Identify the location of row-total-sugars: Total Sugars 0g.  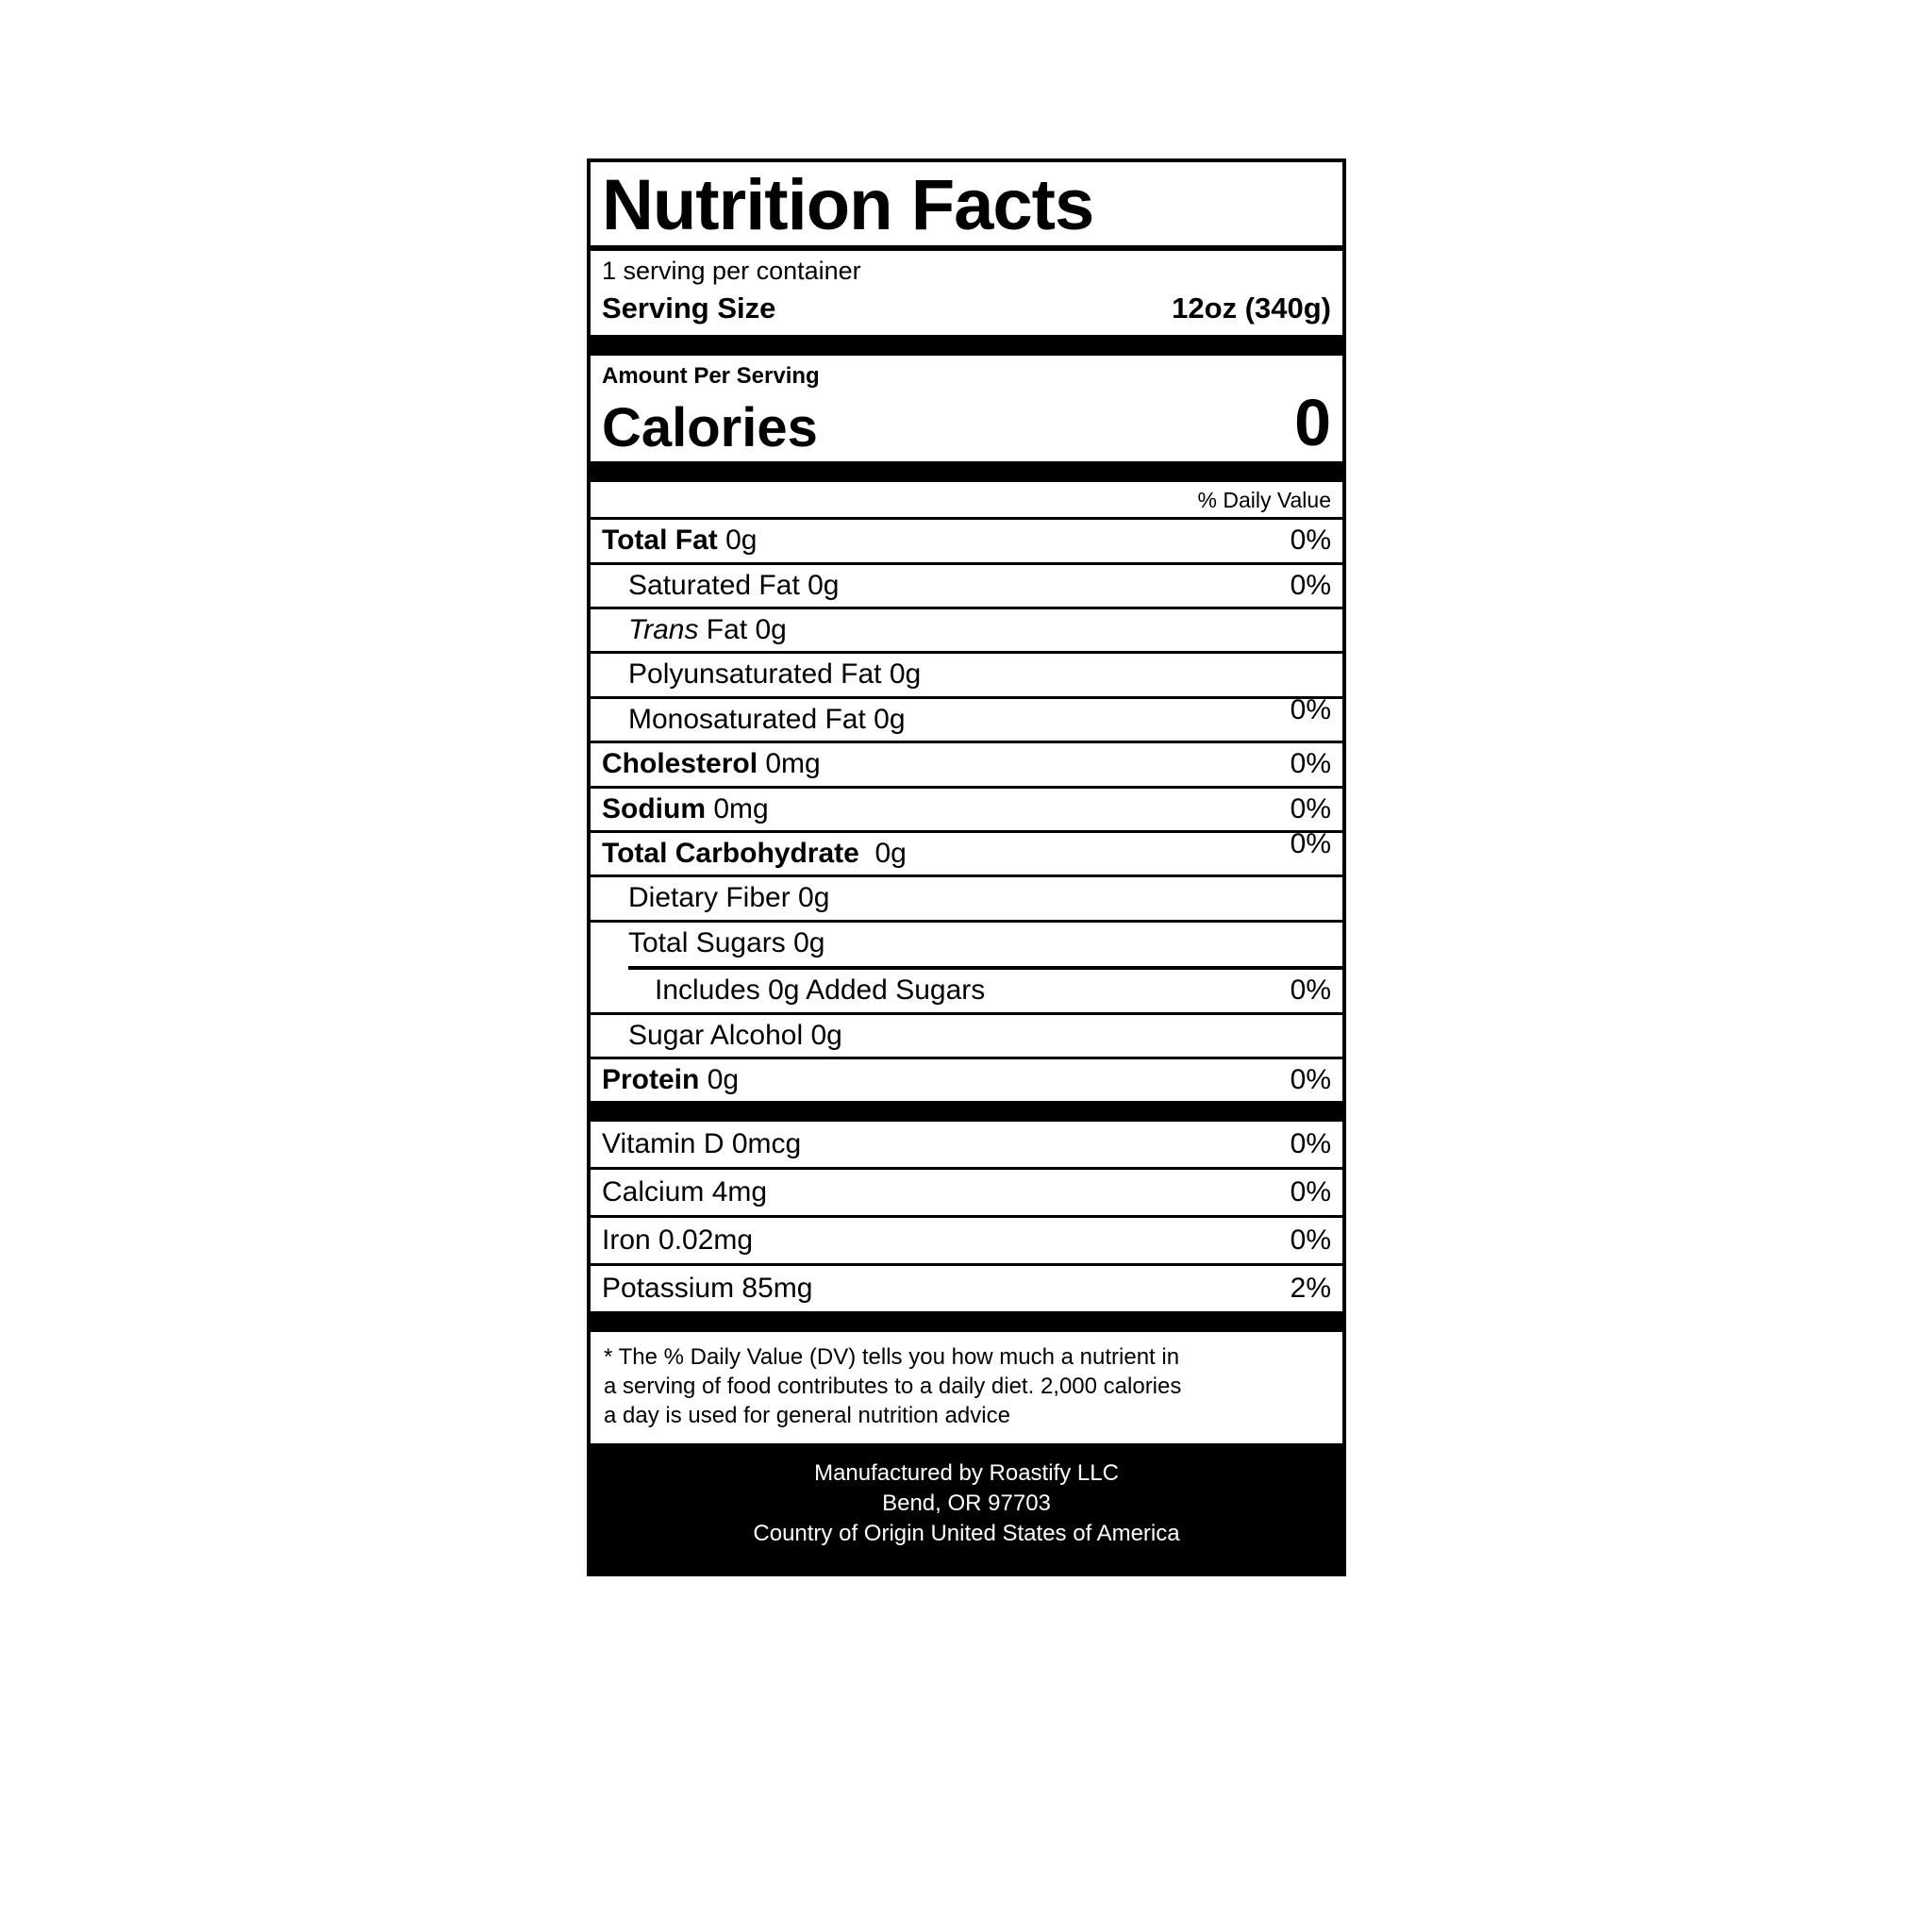
(967, 942).